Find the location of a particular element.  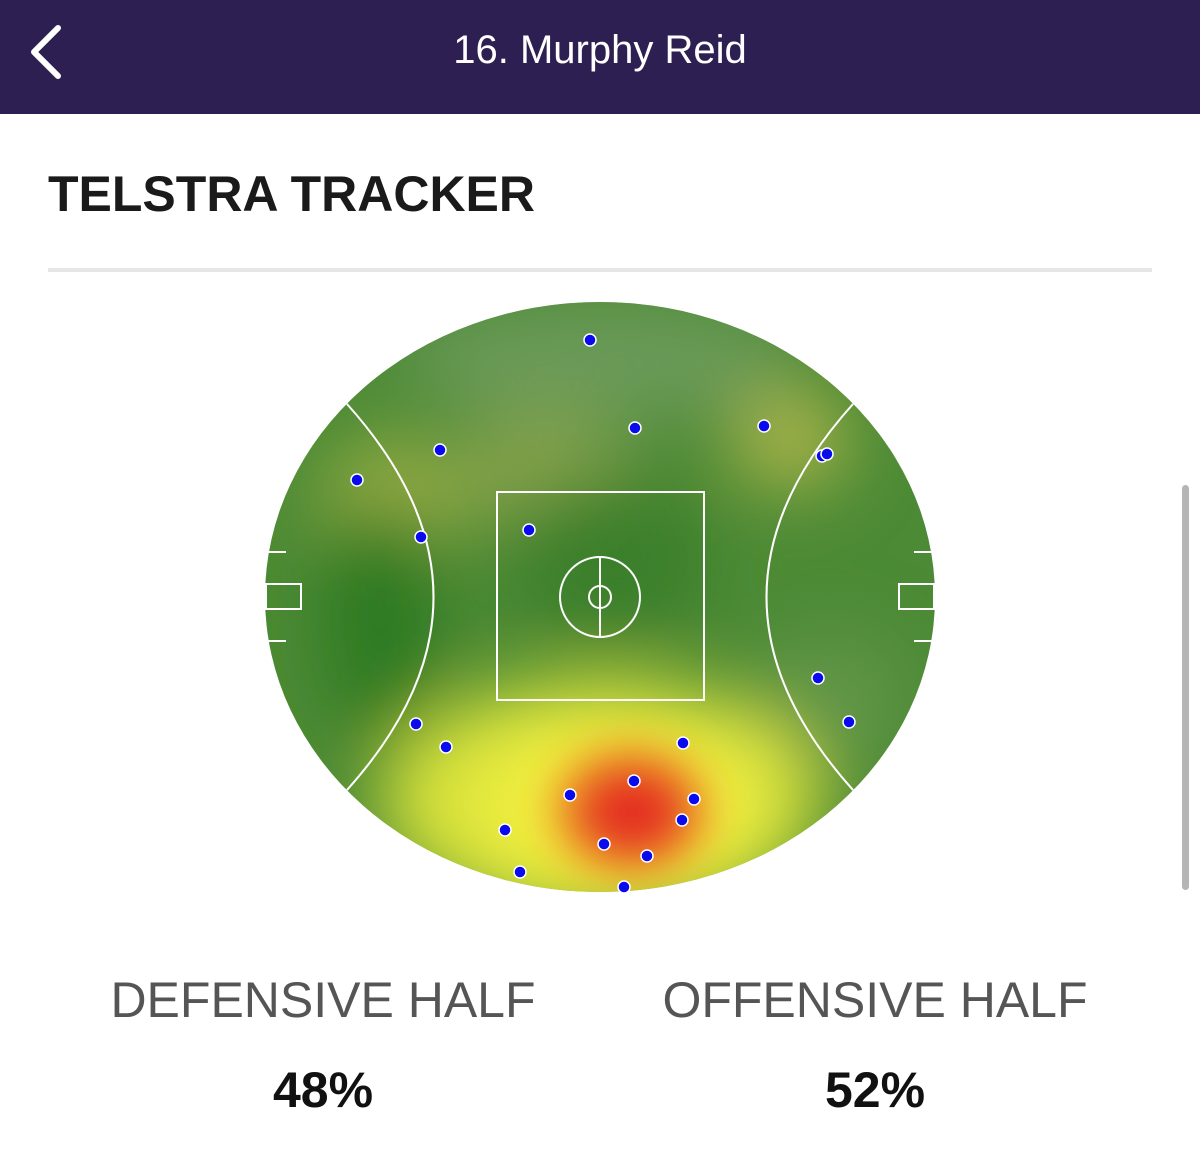

stat-label: DEFENSIVE HALF is located at coordinates (323, 1000).